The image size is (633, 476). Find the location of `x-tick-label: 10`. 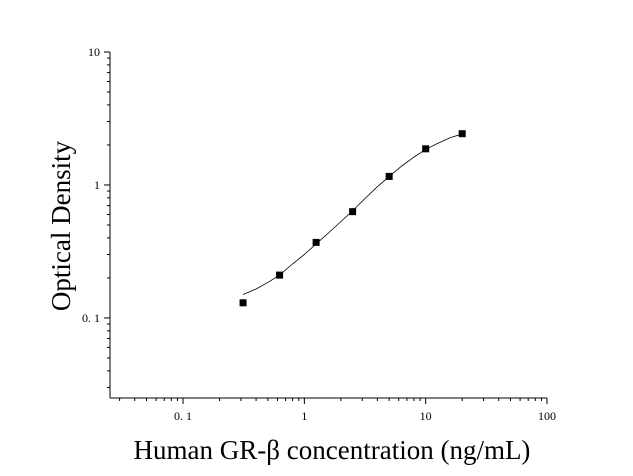

x-tick-label: 10 is located at coordinates (426, 416).